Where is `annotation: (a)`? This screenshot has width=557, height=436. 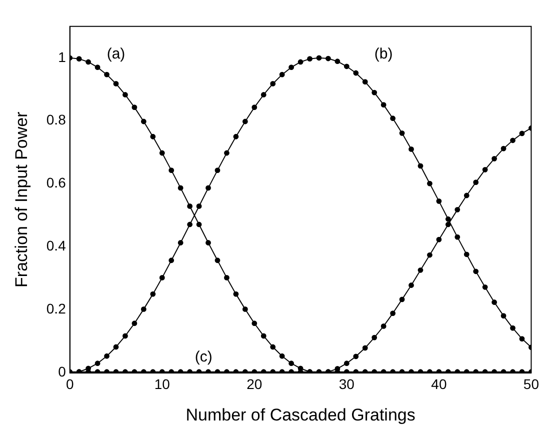 annotation: (a) is located at coordinates (116, 53).